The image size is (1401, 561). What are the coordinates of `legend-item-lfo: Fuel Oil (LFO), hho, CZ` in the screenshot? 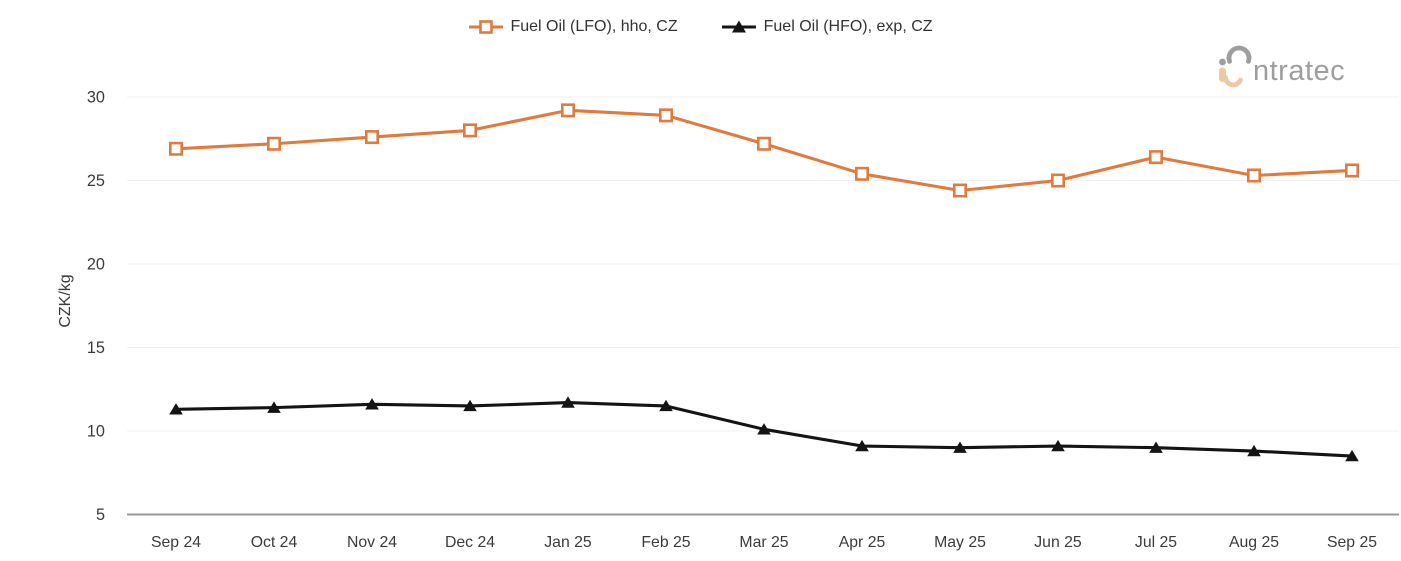 It's located at (573, 27).